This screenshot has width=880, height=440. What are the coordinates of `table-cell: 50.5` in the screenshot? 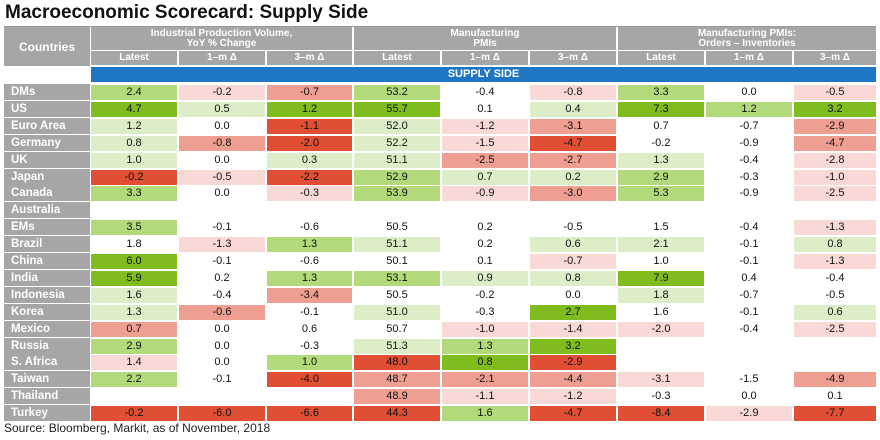 It's located at (397, 295).